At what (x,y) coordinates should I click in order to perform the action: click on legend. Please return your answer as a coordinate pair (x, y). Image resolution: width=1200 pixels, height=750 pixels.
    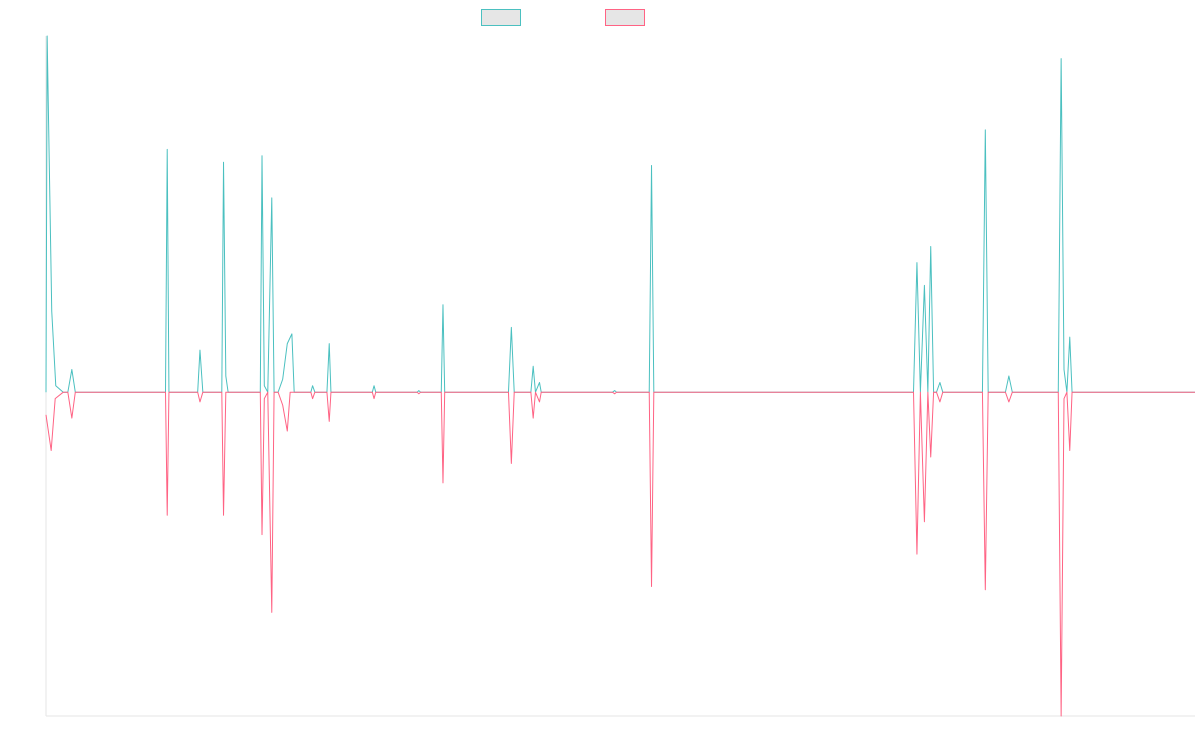
    Looking at the image, I should click on (563, 17).